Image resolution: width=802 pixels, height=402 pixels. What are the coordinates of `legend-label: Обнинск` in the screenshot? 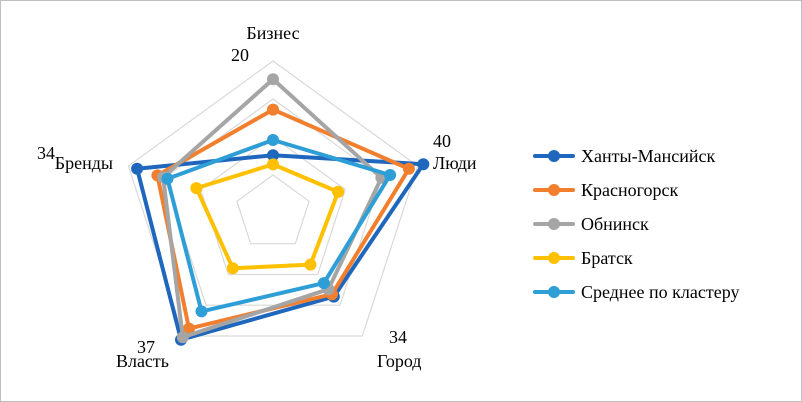 It's located at (615, 223).